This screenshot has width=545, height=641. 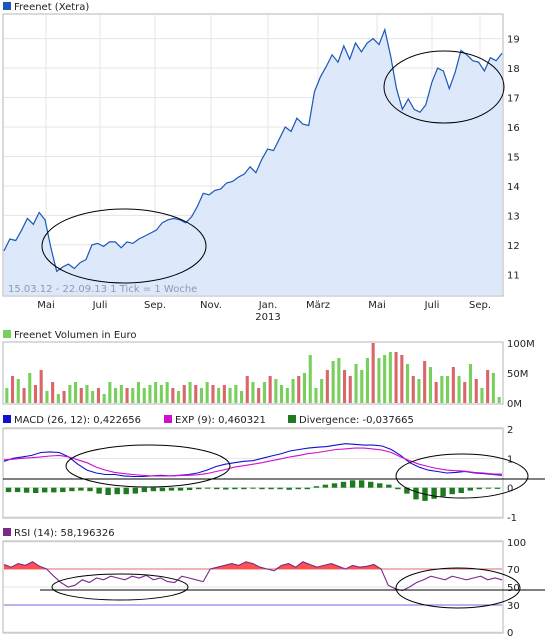 What do you see at coordinates (220, 420) in the screenshot?
I see `exp-legend-label: EXP (9): 0,460321` at bounding box center [220, 420].